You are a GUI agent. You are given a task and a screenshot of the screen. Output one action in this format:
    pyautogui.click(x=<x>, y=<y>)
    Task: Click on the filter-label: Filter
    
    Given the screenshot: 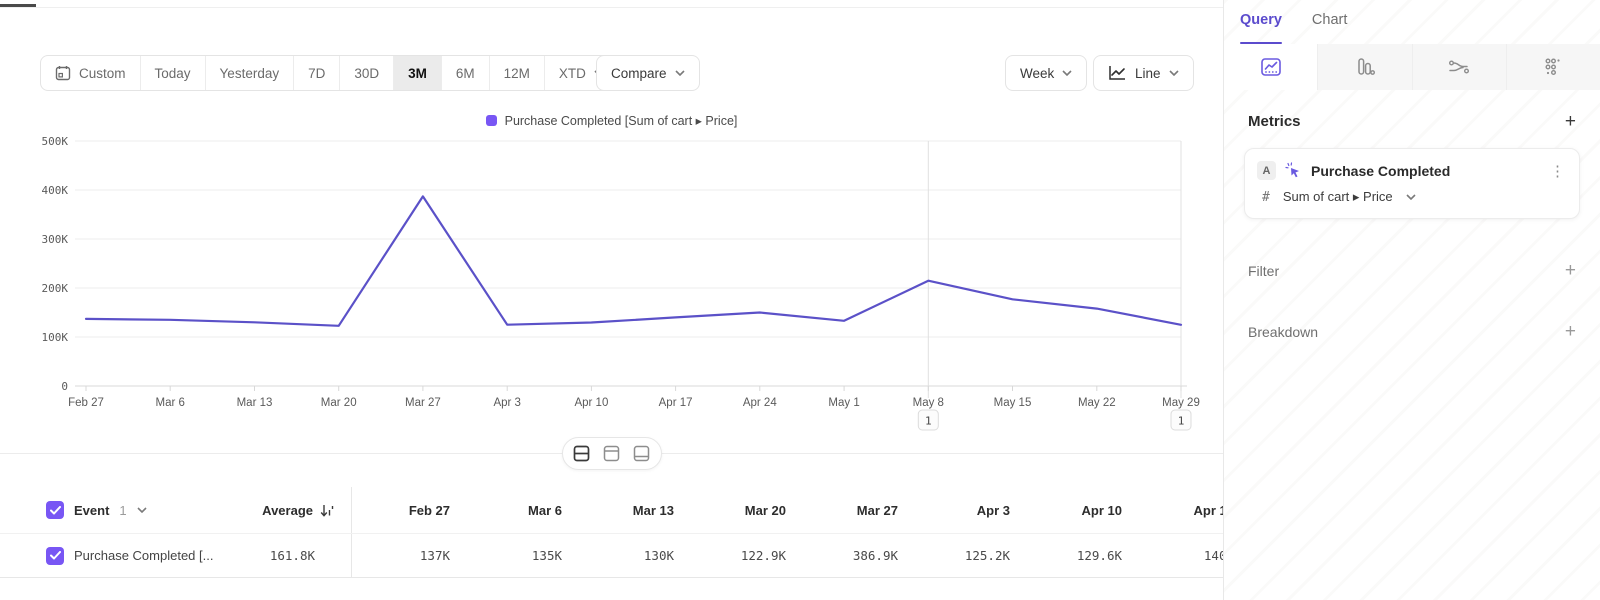 What is the action you would take?
    pyautogui.click(x=1264, y=270)
    